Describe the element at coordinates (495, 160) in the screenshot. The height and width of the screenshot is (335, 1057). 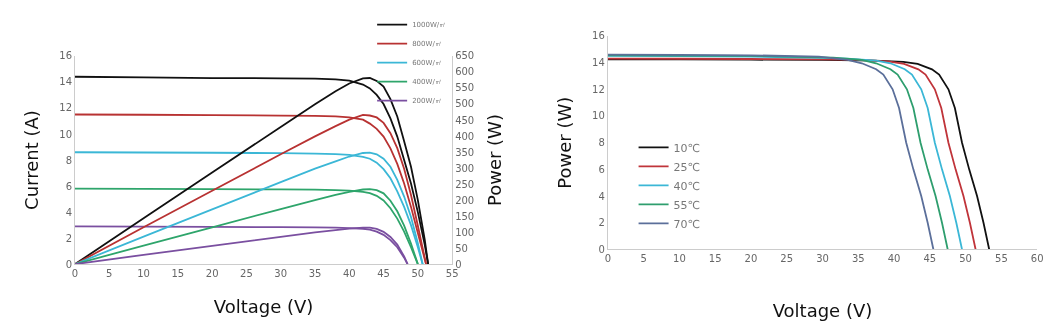
I see `y2-axis-title: Power (W)` at that location.